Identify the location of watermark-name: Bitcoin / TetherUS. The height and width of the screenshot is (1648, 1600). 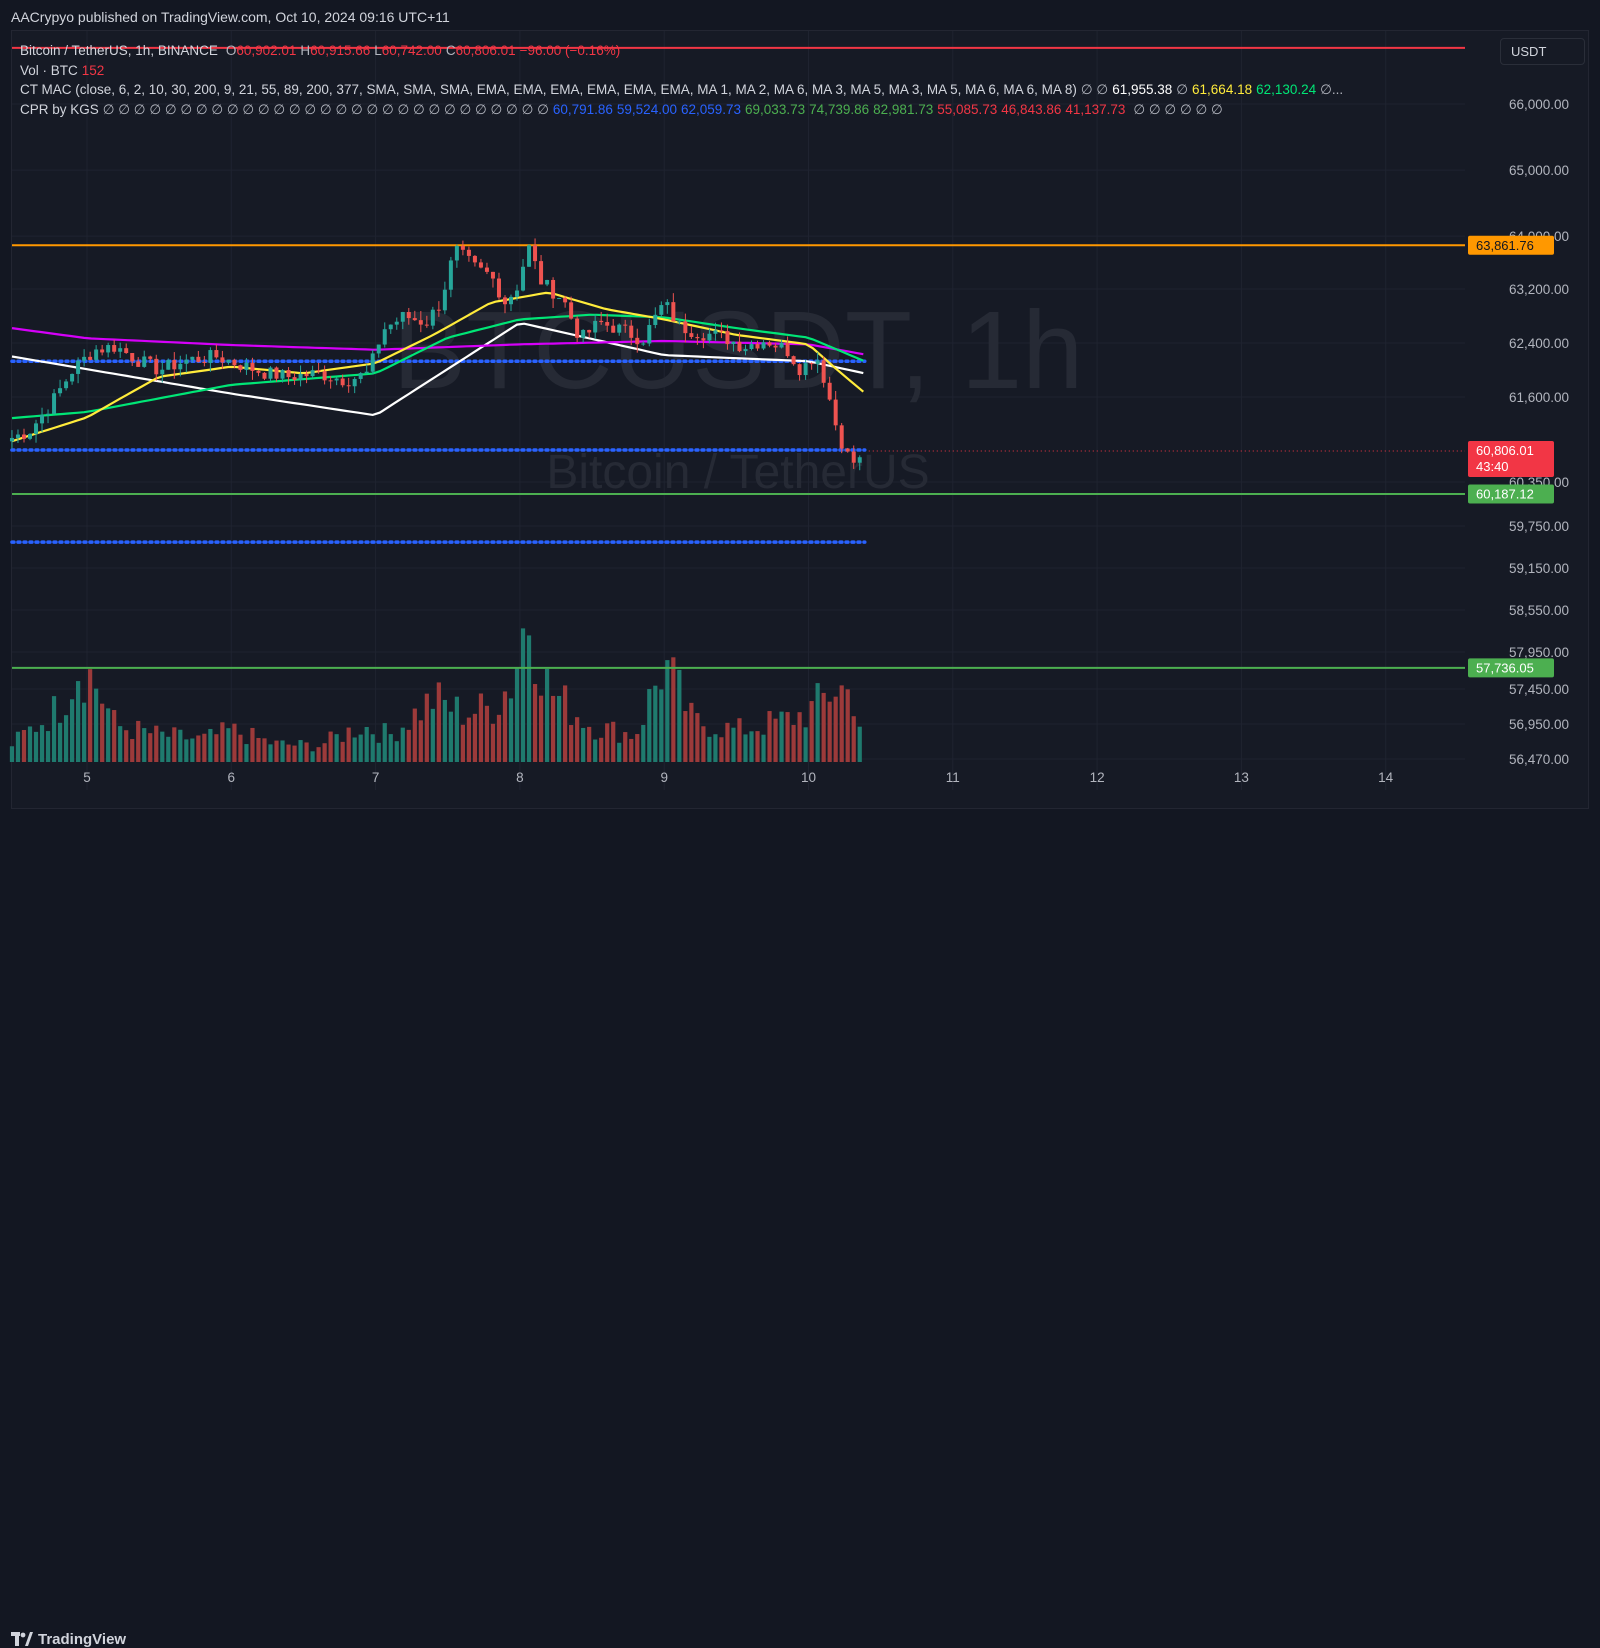
(737, 472).